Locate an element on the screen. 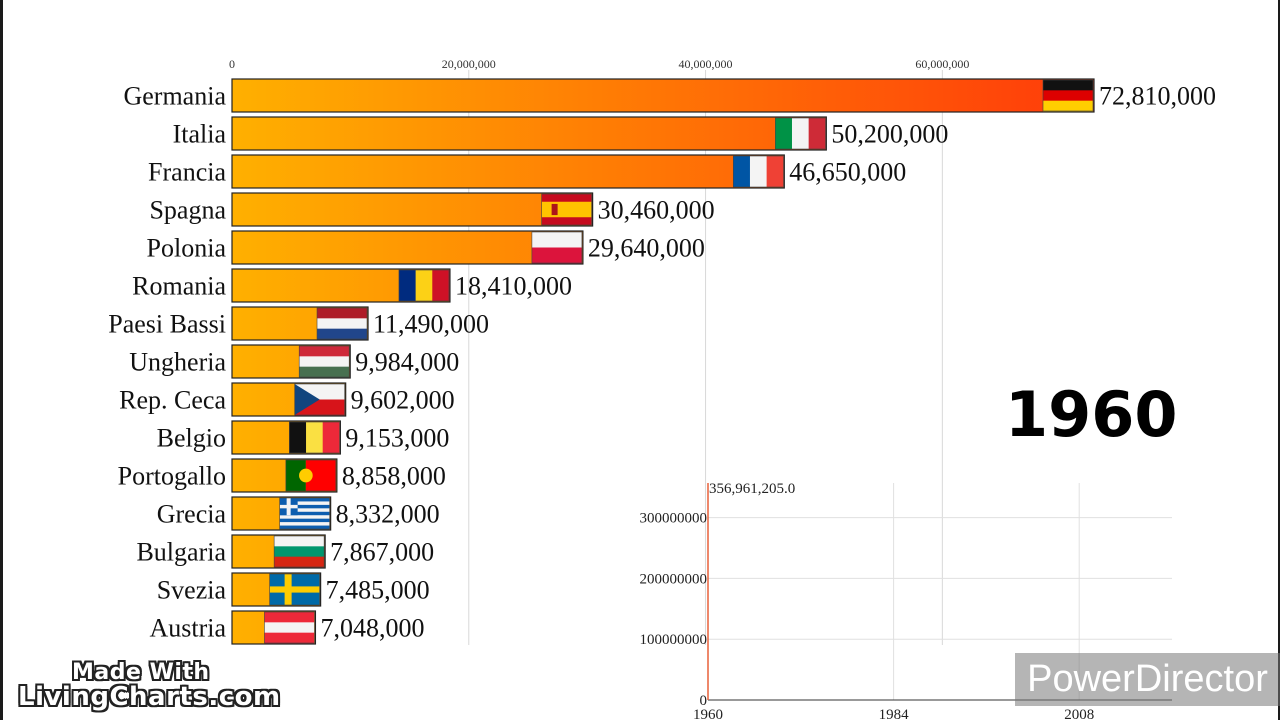 Image resolution: width=1280 pixels, height=720 pixels. bar-row: Paesi Bassi 11,490,000 is located at coordinates (298, 323).